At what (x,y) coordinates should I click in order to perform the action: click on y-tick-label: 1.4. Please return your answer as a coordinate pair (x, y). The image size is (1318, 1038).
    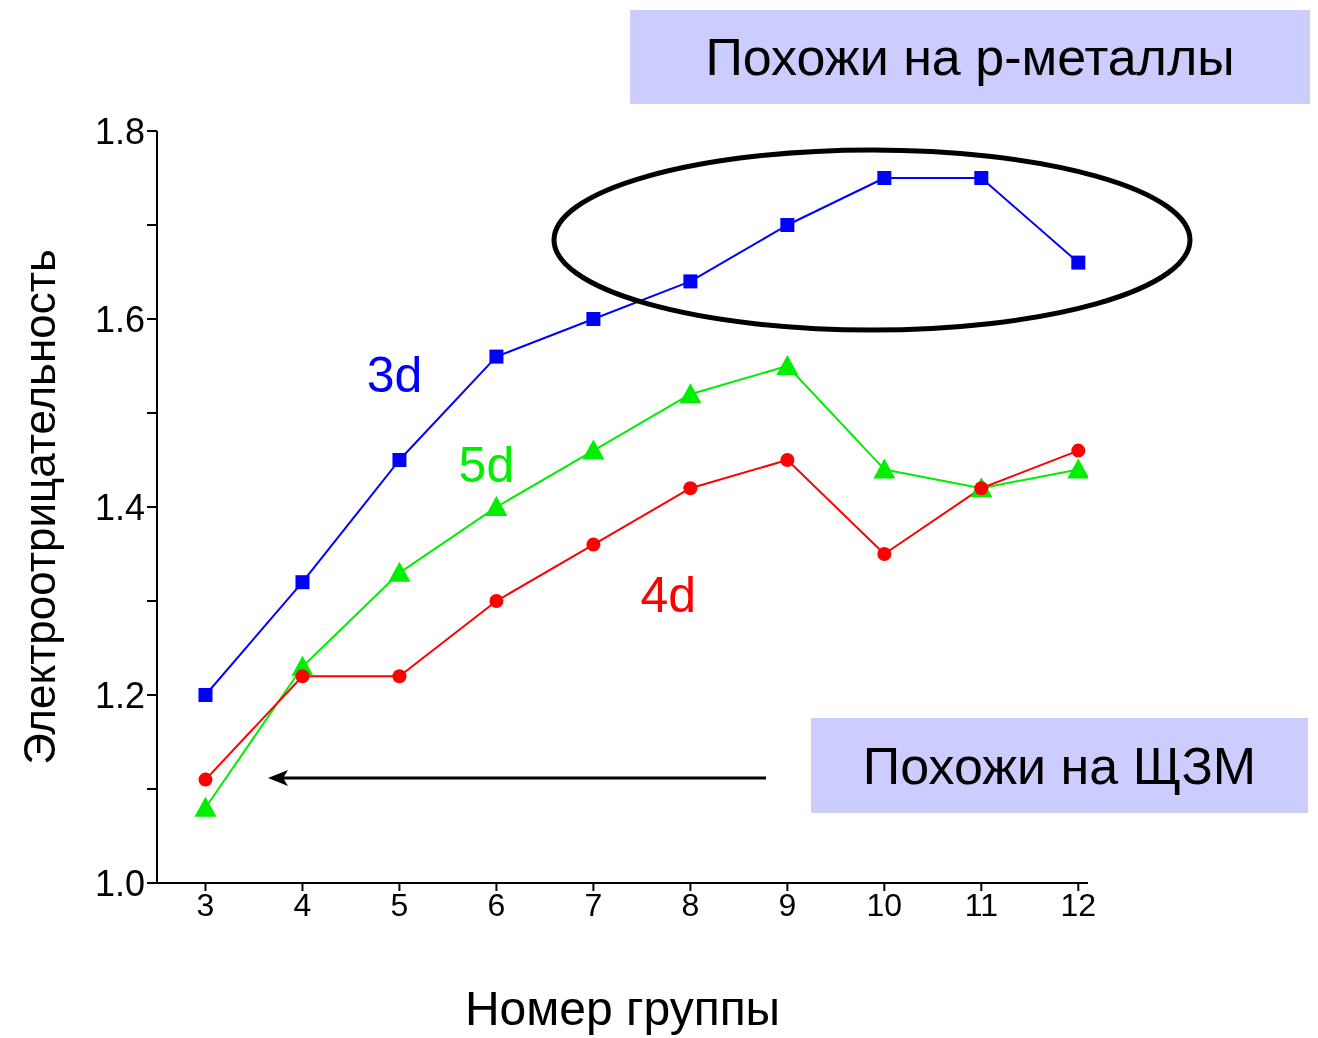
    Looking at the image, I should click on (119, 507).